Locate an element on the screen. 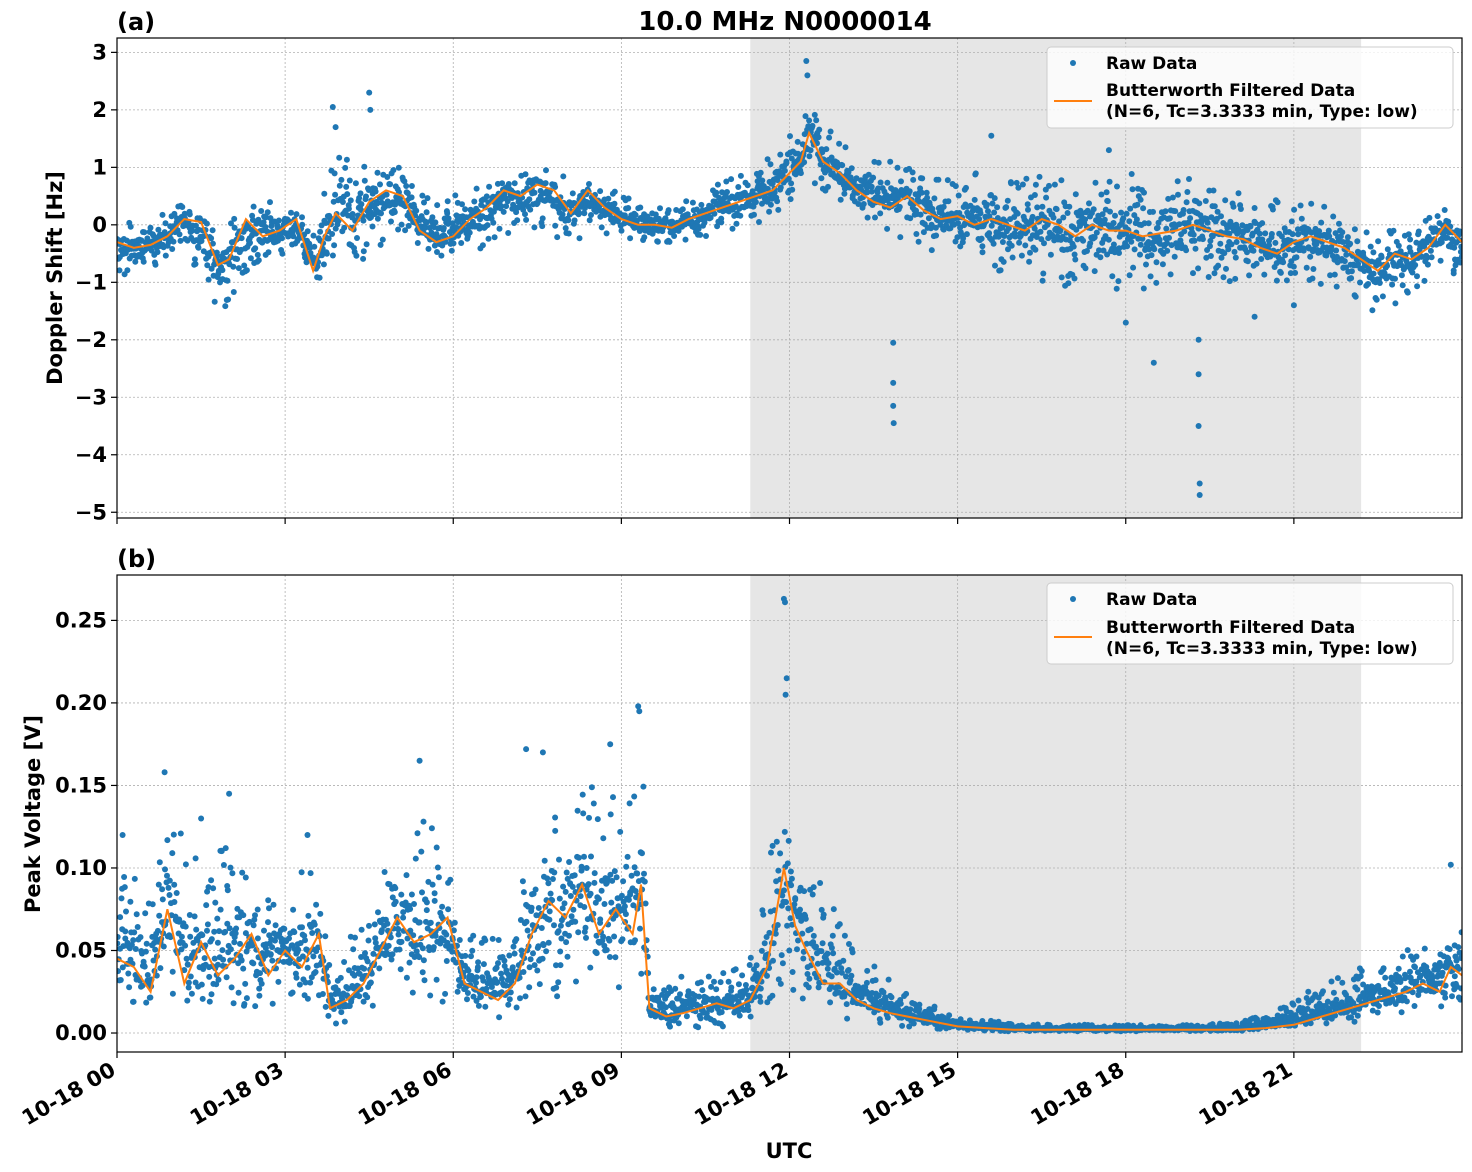 This screenshot has width=1472, height=1172. y-tick-label: −5 is located at coordinates (91, 512).